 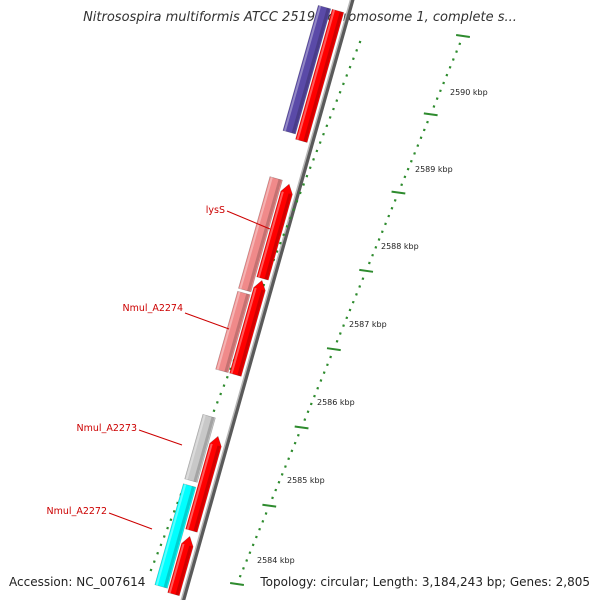 I want to click on cds-nmul-a2273-shade, so click(x=207, y=488).